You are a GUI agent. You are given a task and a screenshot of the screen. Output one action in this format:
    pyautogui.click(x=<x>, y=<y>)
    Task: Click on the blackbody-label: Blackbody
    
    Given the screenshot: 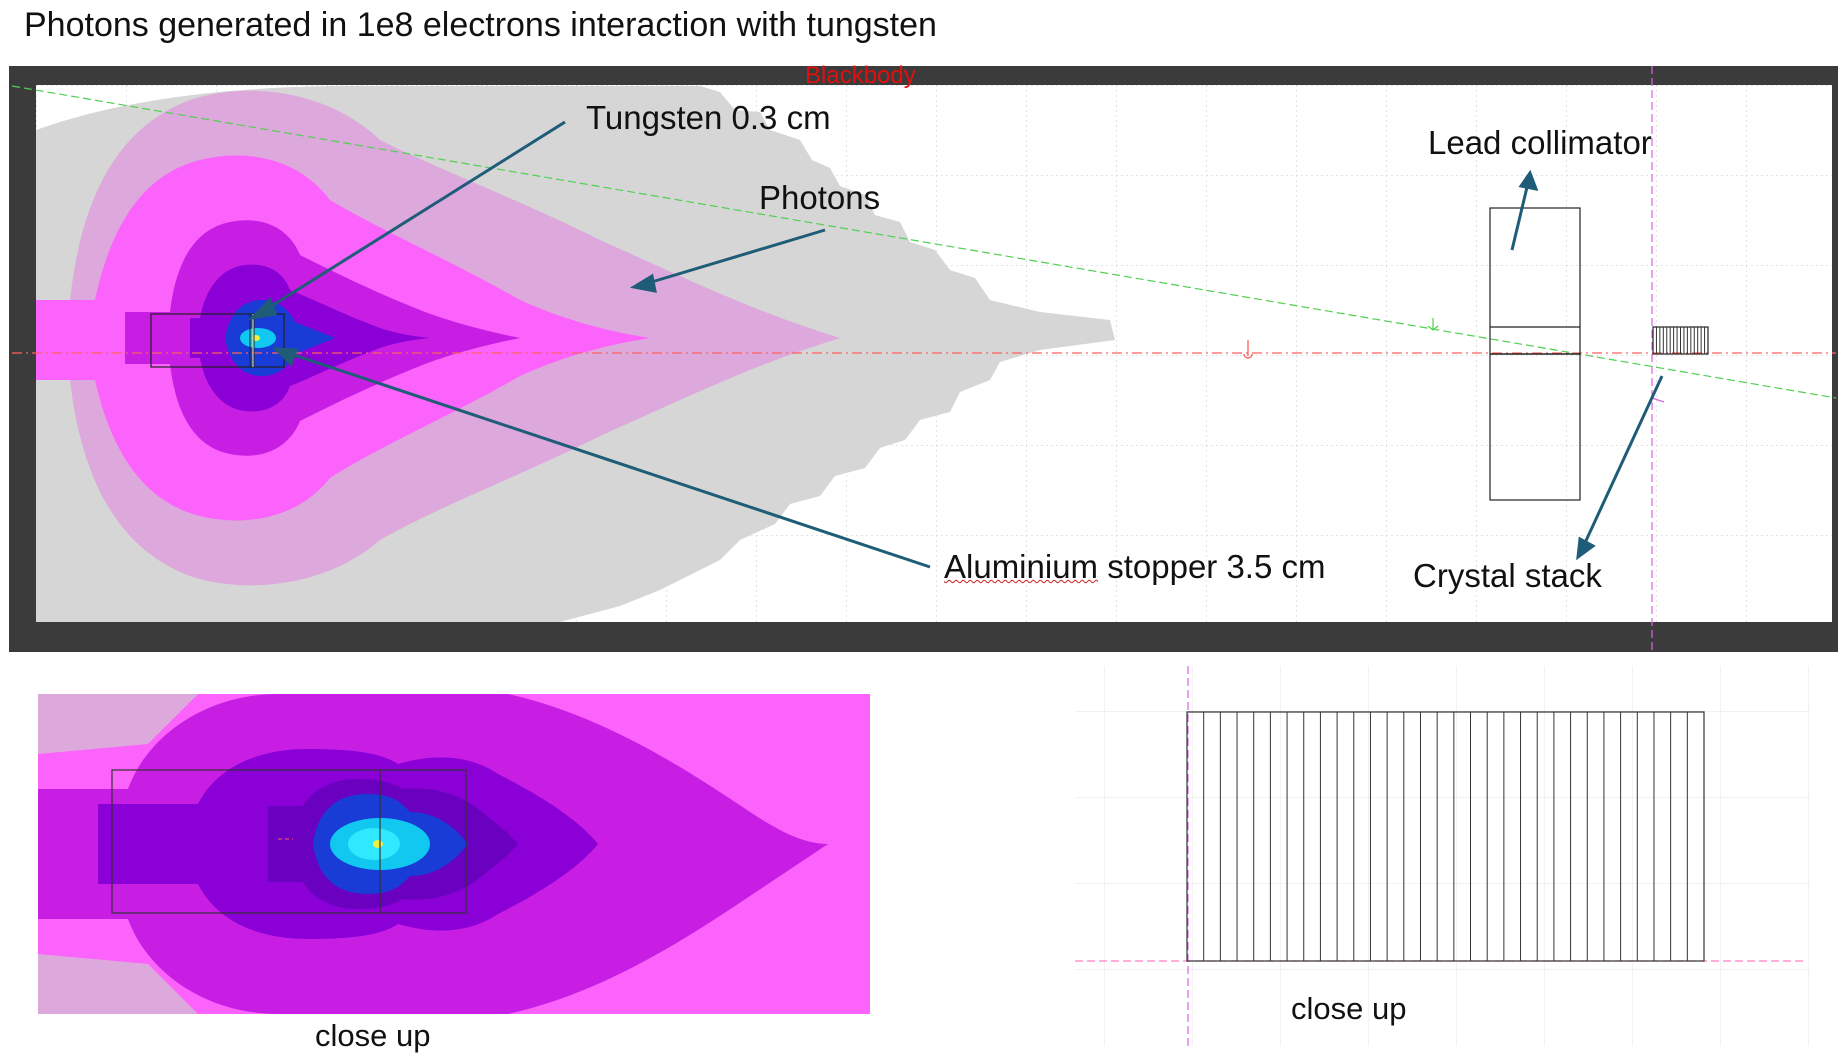 What is the action you would take?
    pyautogui.click(x=860, y=75)
    